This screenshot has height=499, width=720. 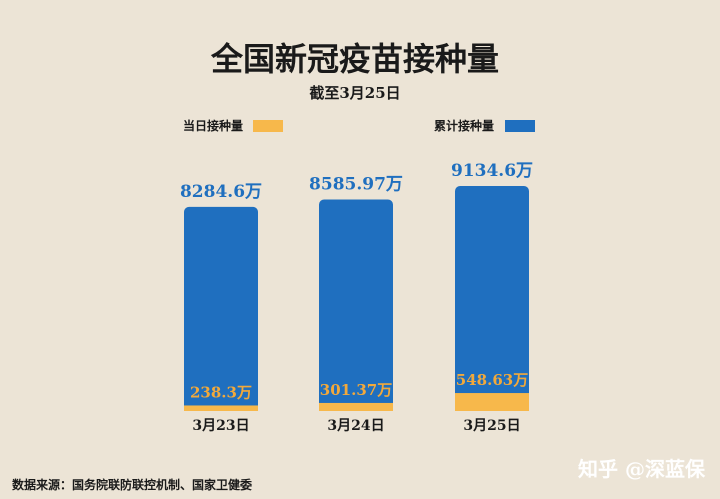 What do you see at coordinates (268, 126) in the screenshot?
I see `legend-daily-swatch` at bounding box center [268, 126].